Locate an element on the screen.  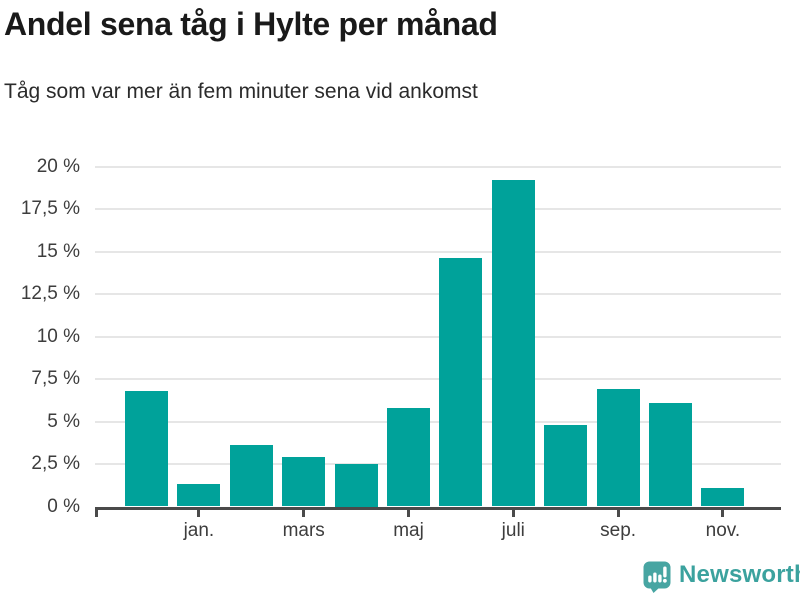
y-tick-label: 20 % is located at coordinates (58, 166).